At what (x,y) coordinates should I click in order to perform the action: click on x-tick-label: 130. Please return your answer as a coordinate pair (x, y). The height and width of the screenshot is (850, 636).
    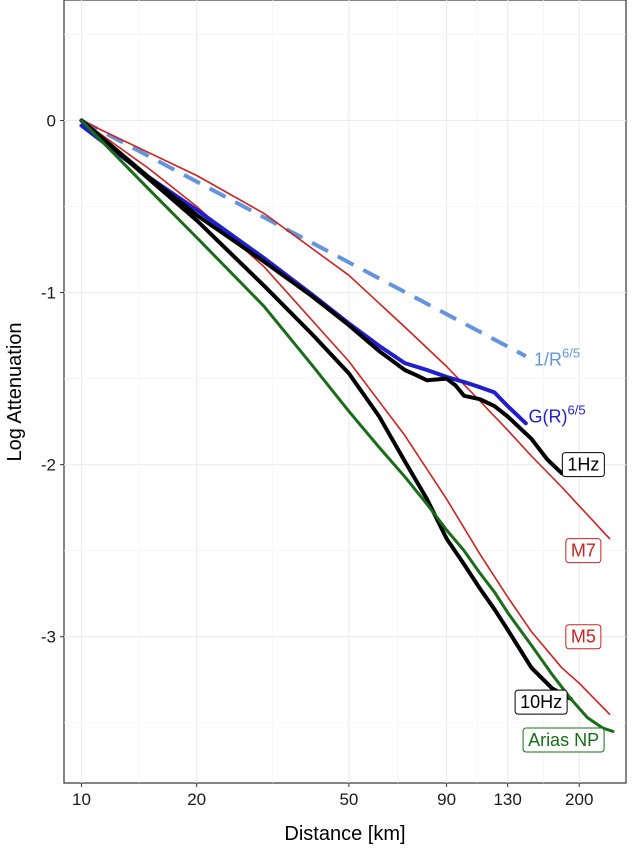
    Looking at the image, I should click on (507, 799).